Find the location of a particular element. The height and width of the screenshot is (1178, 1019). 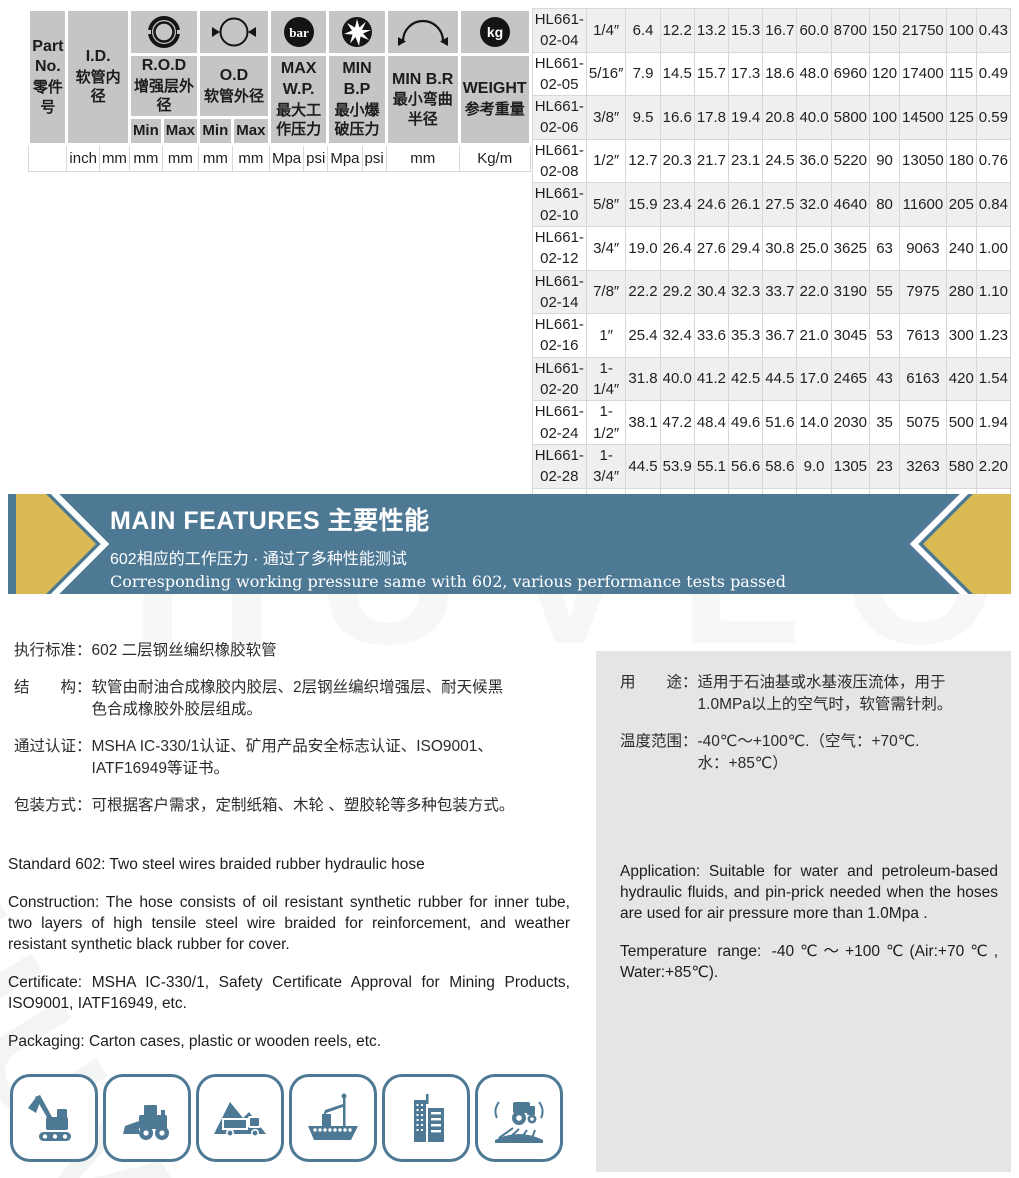

value-cell: 24.6 is located at coordinates (711, 204).